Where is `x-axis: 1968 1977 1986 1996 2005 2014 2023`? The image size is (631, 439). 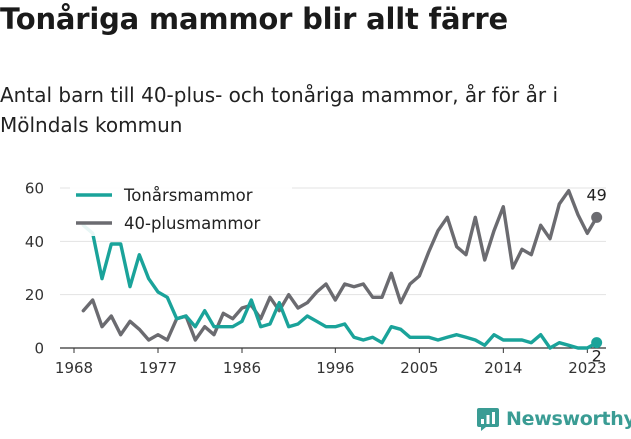
x-axis: 1968 1977 1986 1996 2005 2014 2023 is located at coordinates (330, 362).